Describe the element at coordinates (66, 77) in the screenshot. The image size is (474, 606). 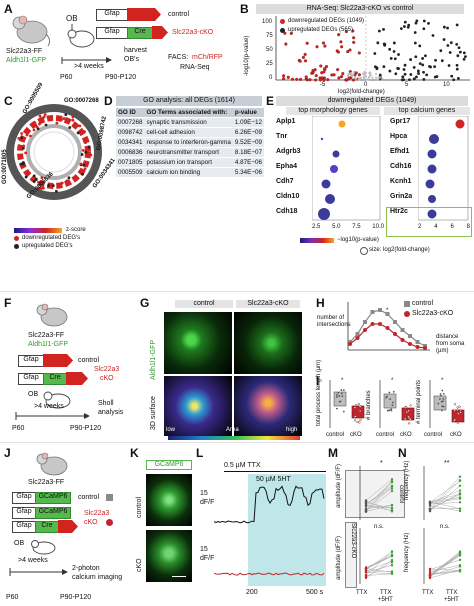
I see `timeline-p60: P60` at that location.